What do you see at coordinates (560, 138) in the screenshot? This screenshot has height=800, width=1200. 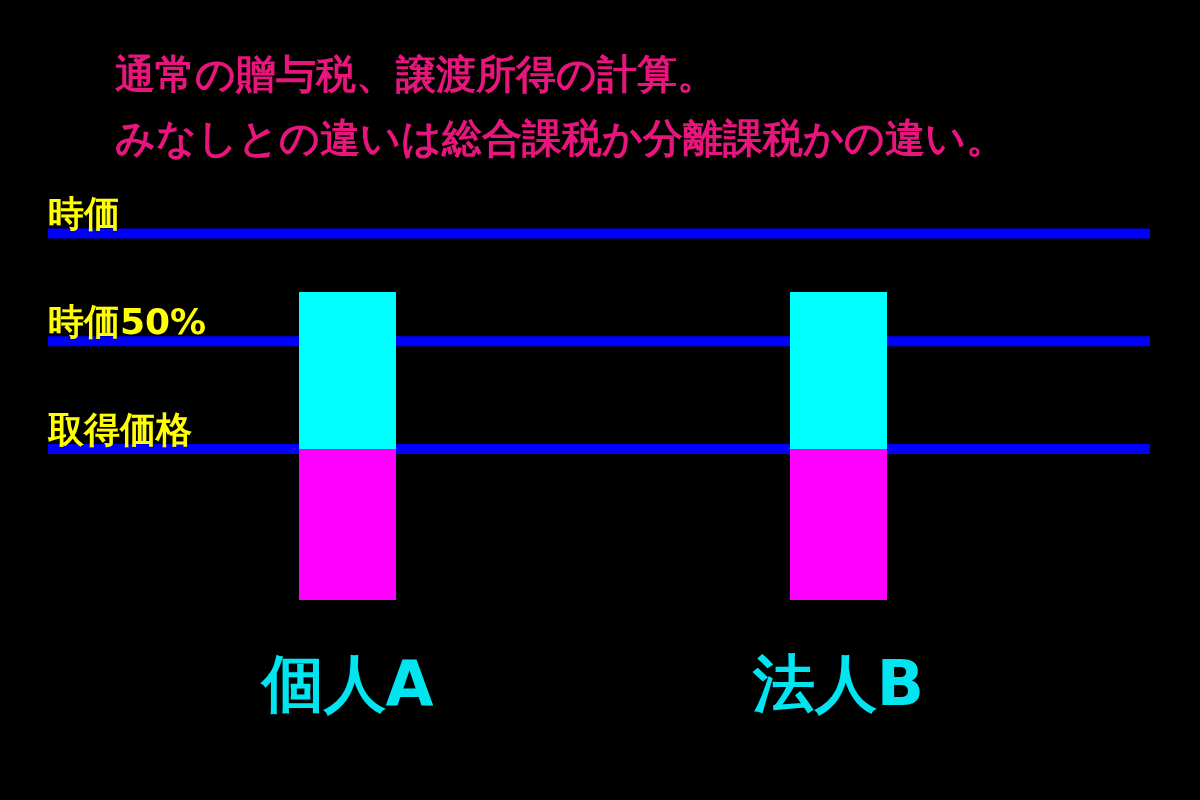 I see `chart-subtitle: みなしとの違いは総合課税か分離課税かの違い。` at bounding box center [560, 138].